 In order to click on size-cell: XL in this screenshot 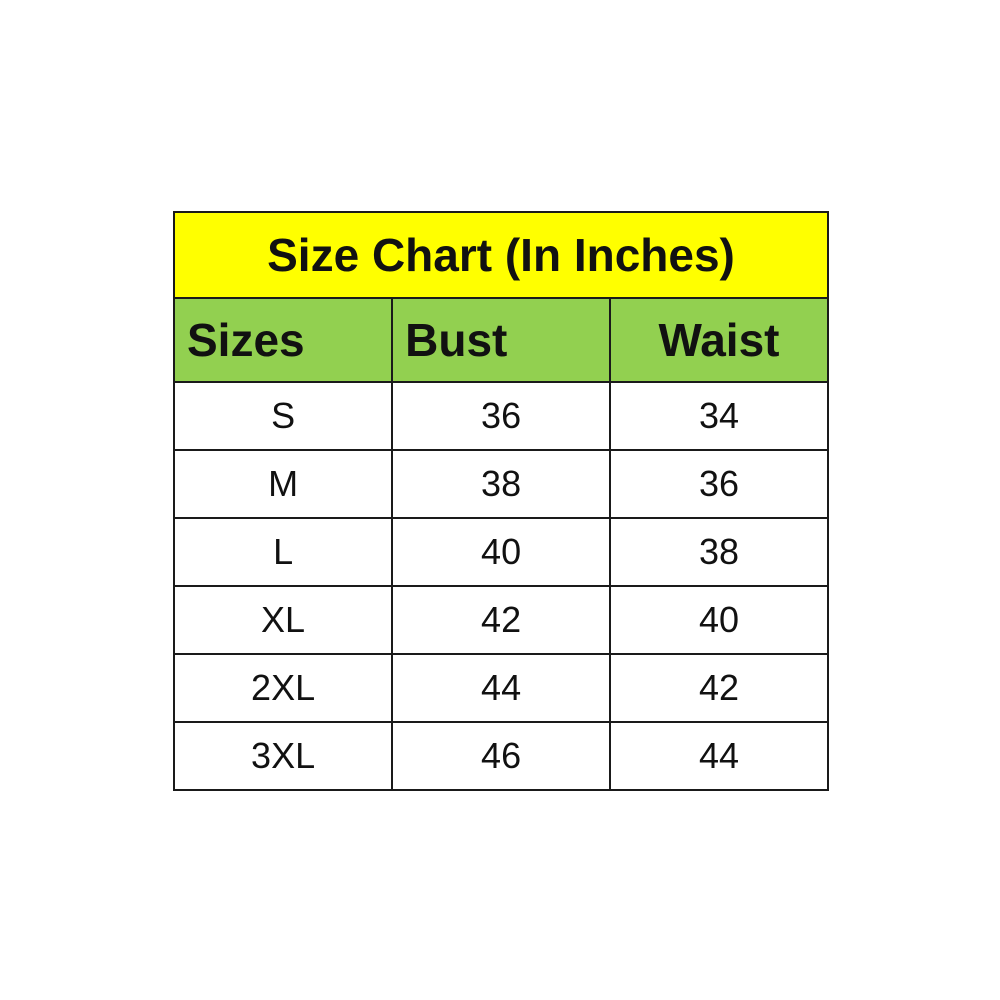, I will do `click(283, 620)`.